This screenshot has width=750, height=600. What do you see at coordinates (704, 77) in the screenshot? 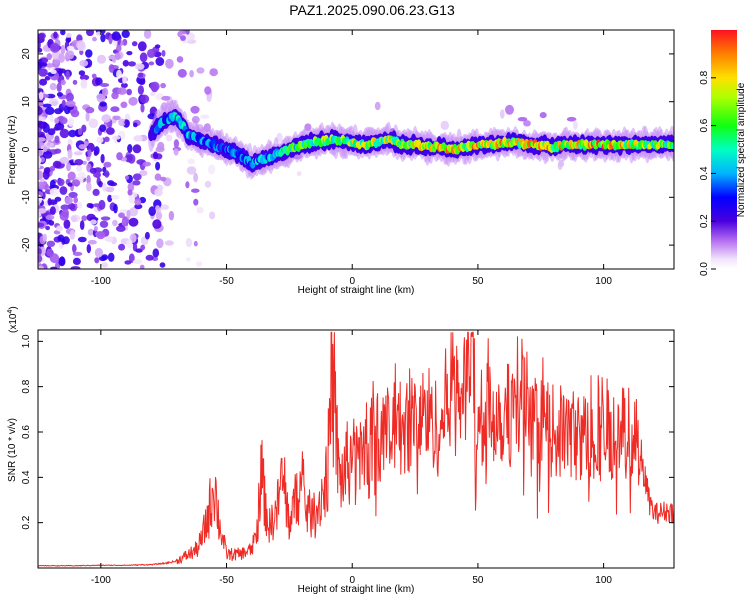
I see `colorbar-tick-label: 0.8` at bounding box center [704, 77].